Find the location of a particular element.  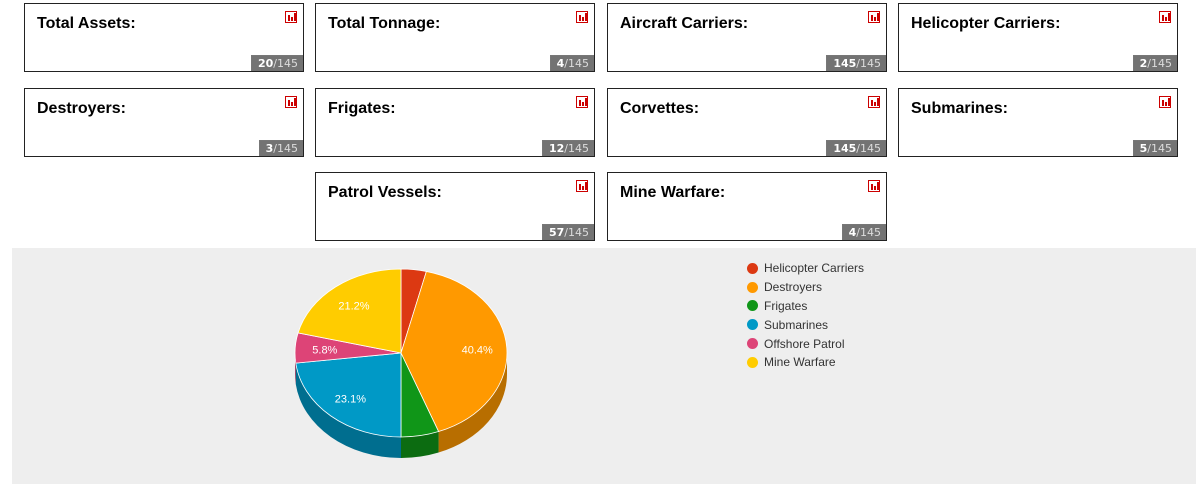

legend-label: Helicopter Carriers is located at coordinates (814, 268).